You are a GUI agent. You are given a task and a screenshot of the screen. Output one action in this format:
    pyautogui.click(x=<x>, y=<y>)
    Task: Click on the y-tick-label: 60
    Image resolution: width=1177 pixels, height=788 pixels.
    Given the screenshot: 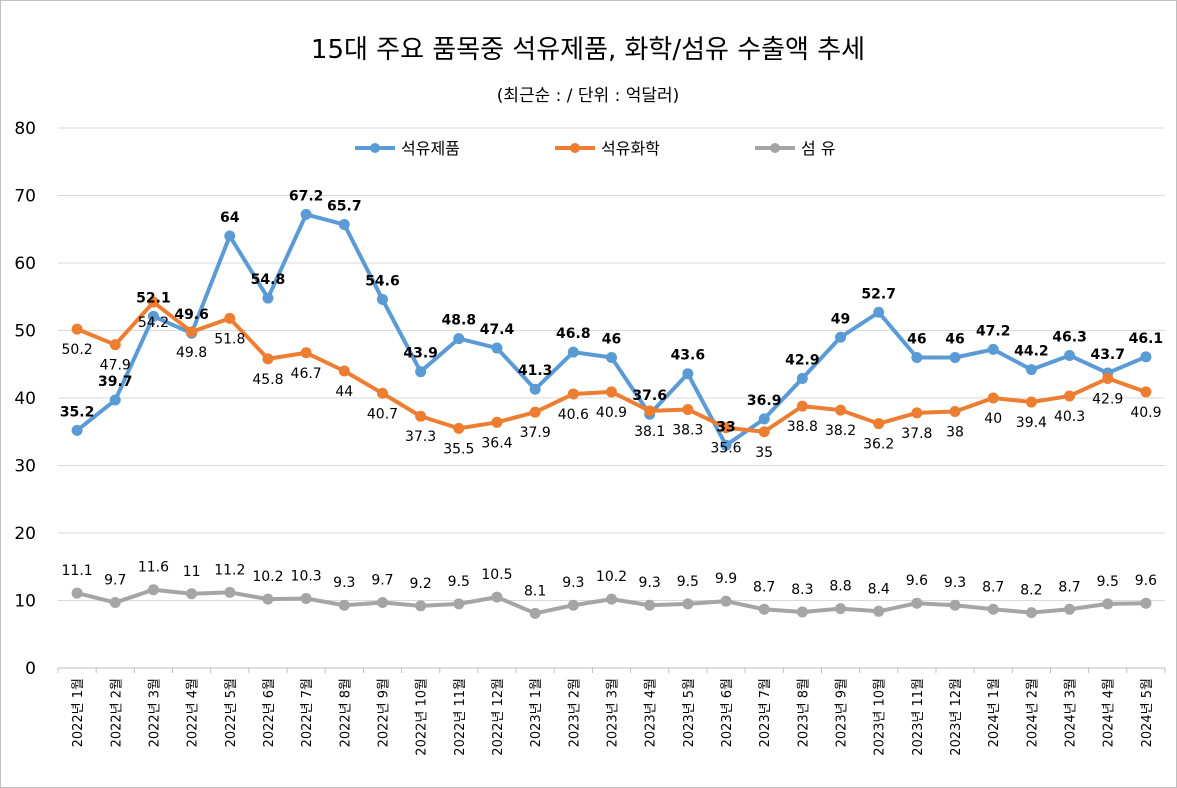 What is the action you would take?
    pyautogui.click(x=25, y=264)
    